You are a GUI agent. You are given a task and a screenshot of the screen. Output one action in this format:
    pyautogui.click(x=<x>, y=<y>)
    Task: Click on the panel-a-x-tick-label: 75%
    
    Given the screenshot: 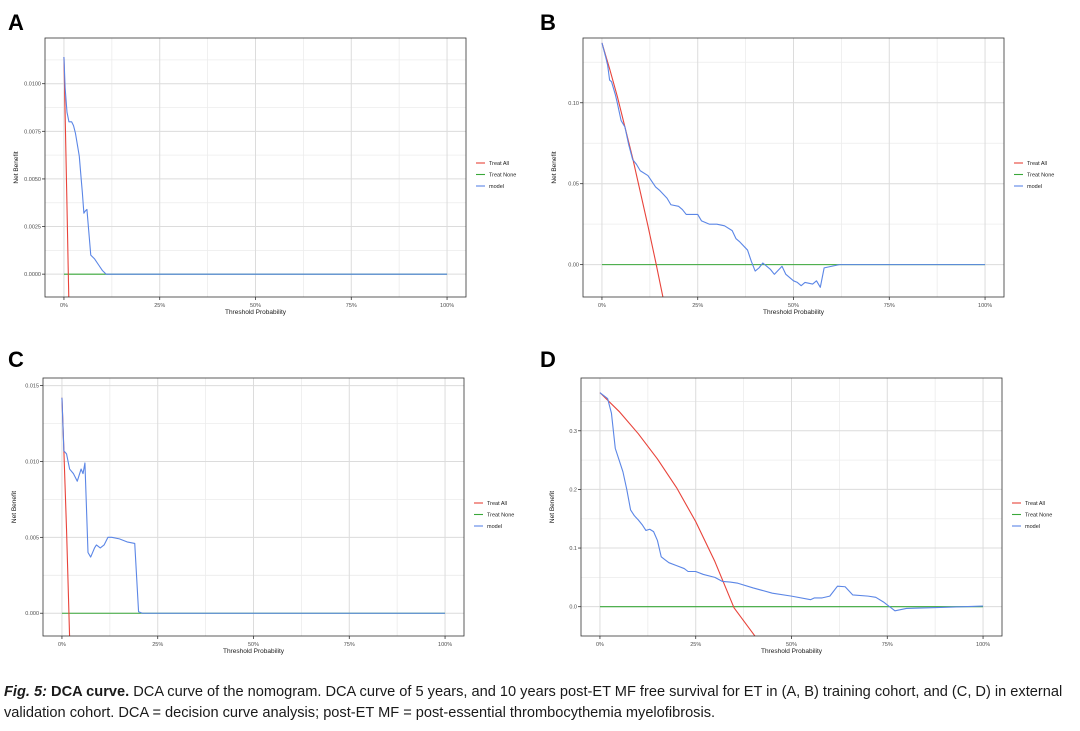 What is the action you would take?
    pyautogui.click(x=351, y=306)
    